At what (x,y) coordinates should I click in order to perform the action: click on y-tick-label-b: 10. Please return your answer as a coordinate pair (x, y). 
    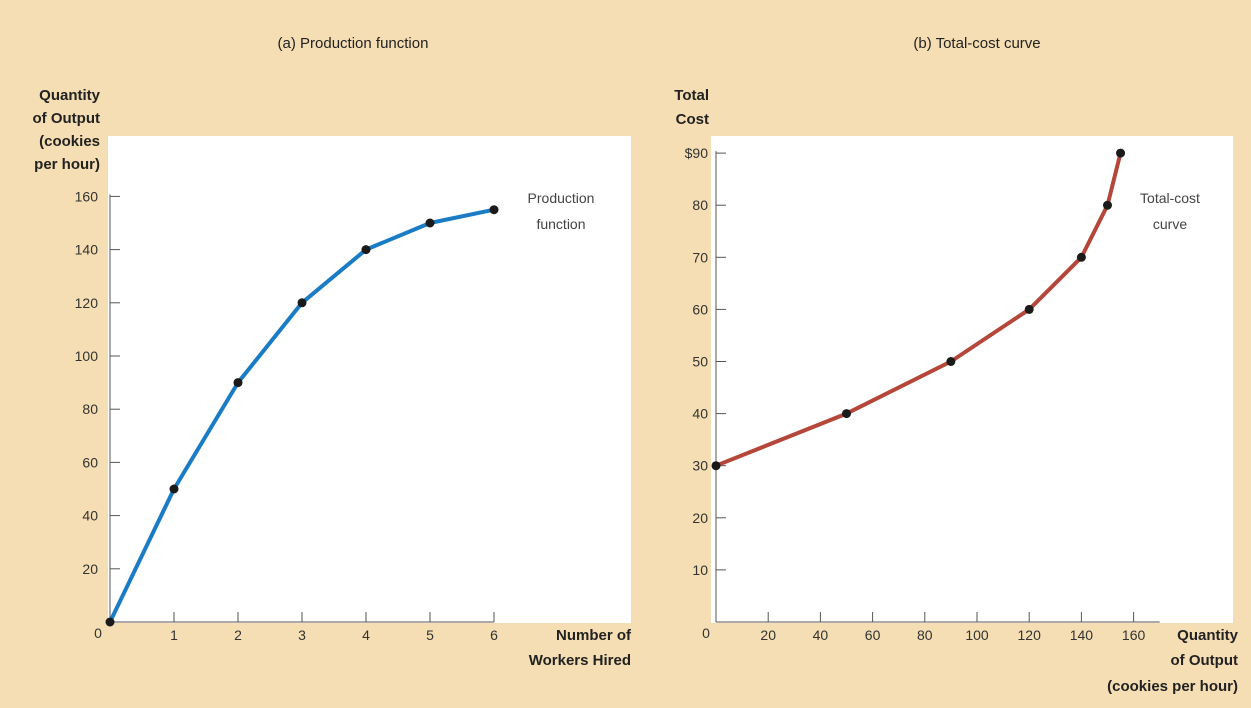
    Looking at the image, I should click on (700, 570).